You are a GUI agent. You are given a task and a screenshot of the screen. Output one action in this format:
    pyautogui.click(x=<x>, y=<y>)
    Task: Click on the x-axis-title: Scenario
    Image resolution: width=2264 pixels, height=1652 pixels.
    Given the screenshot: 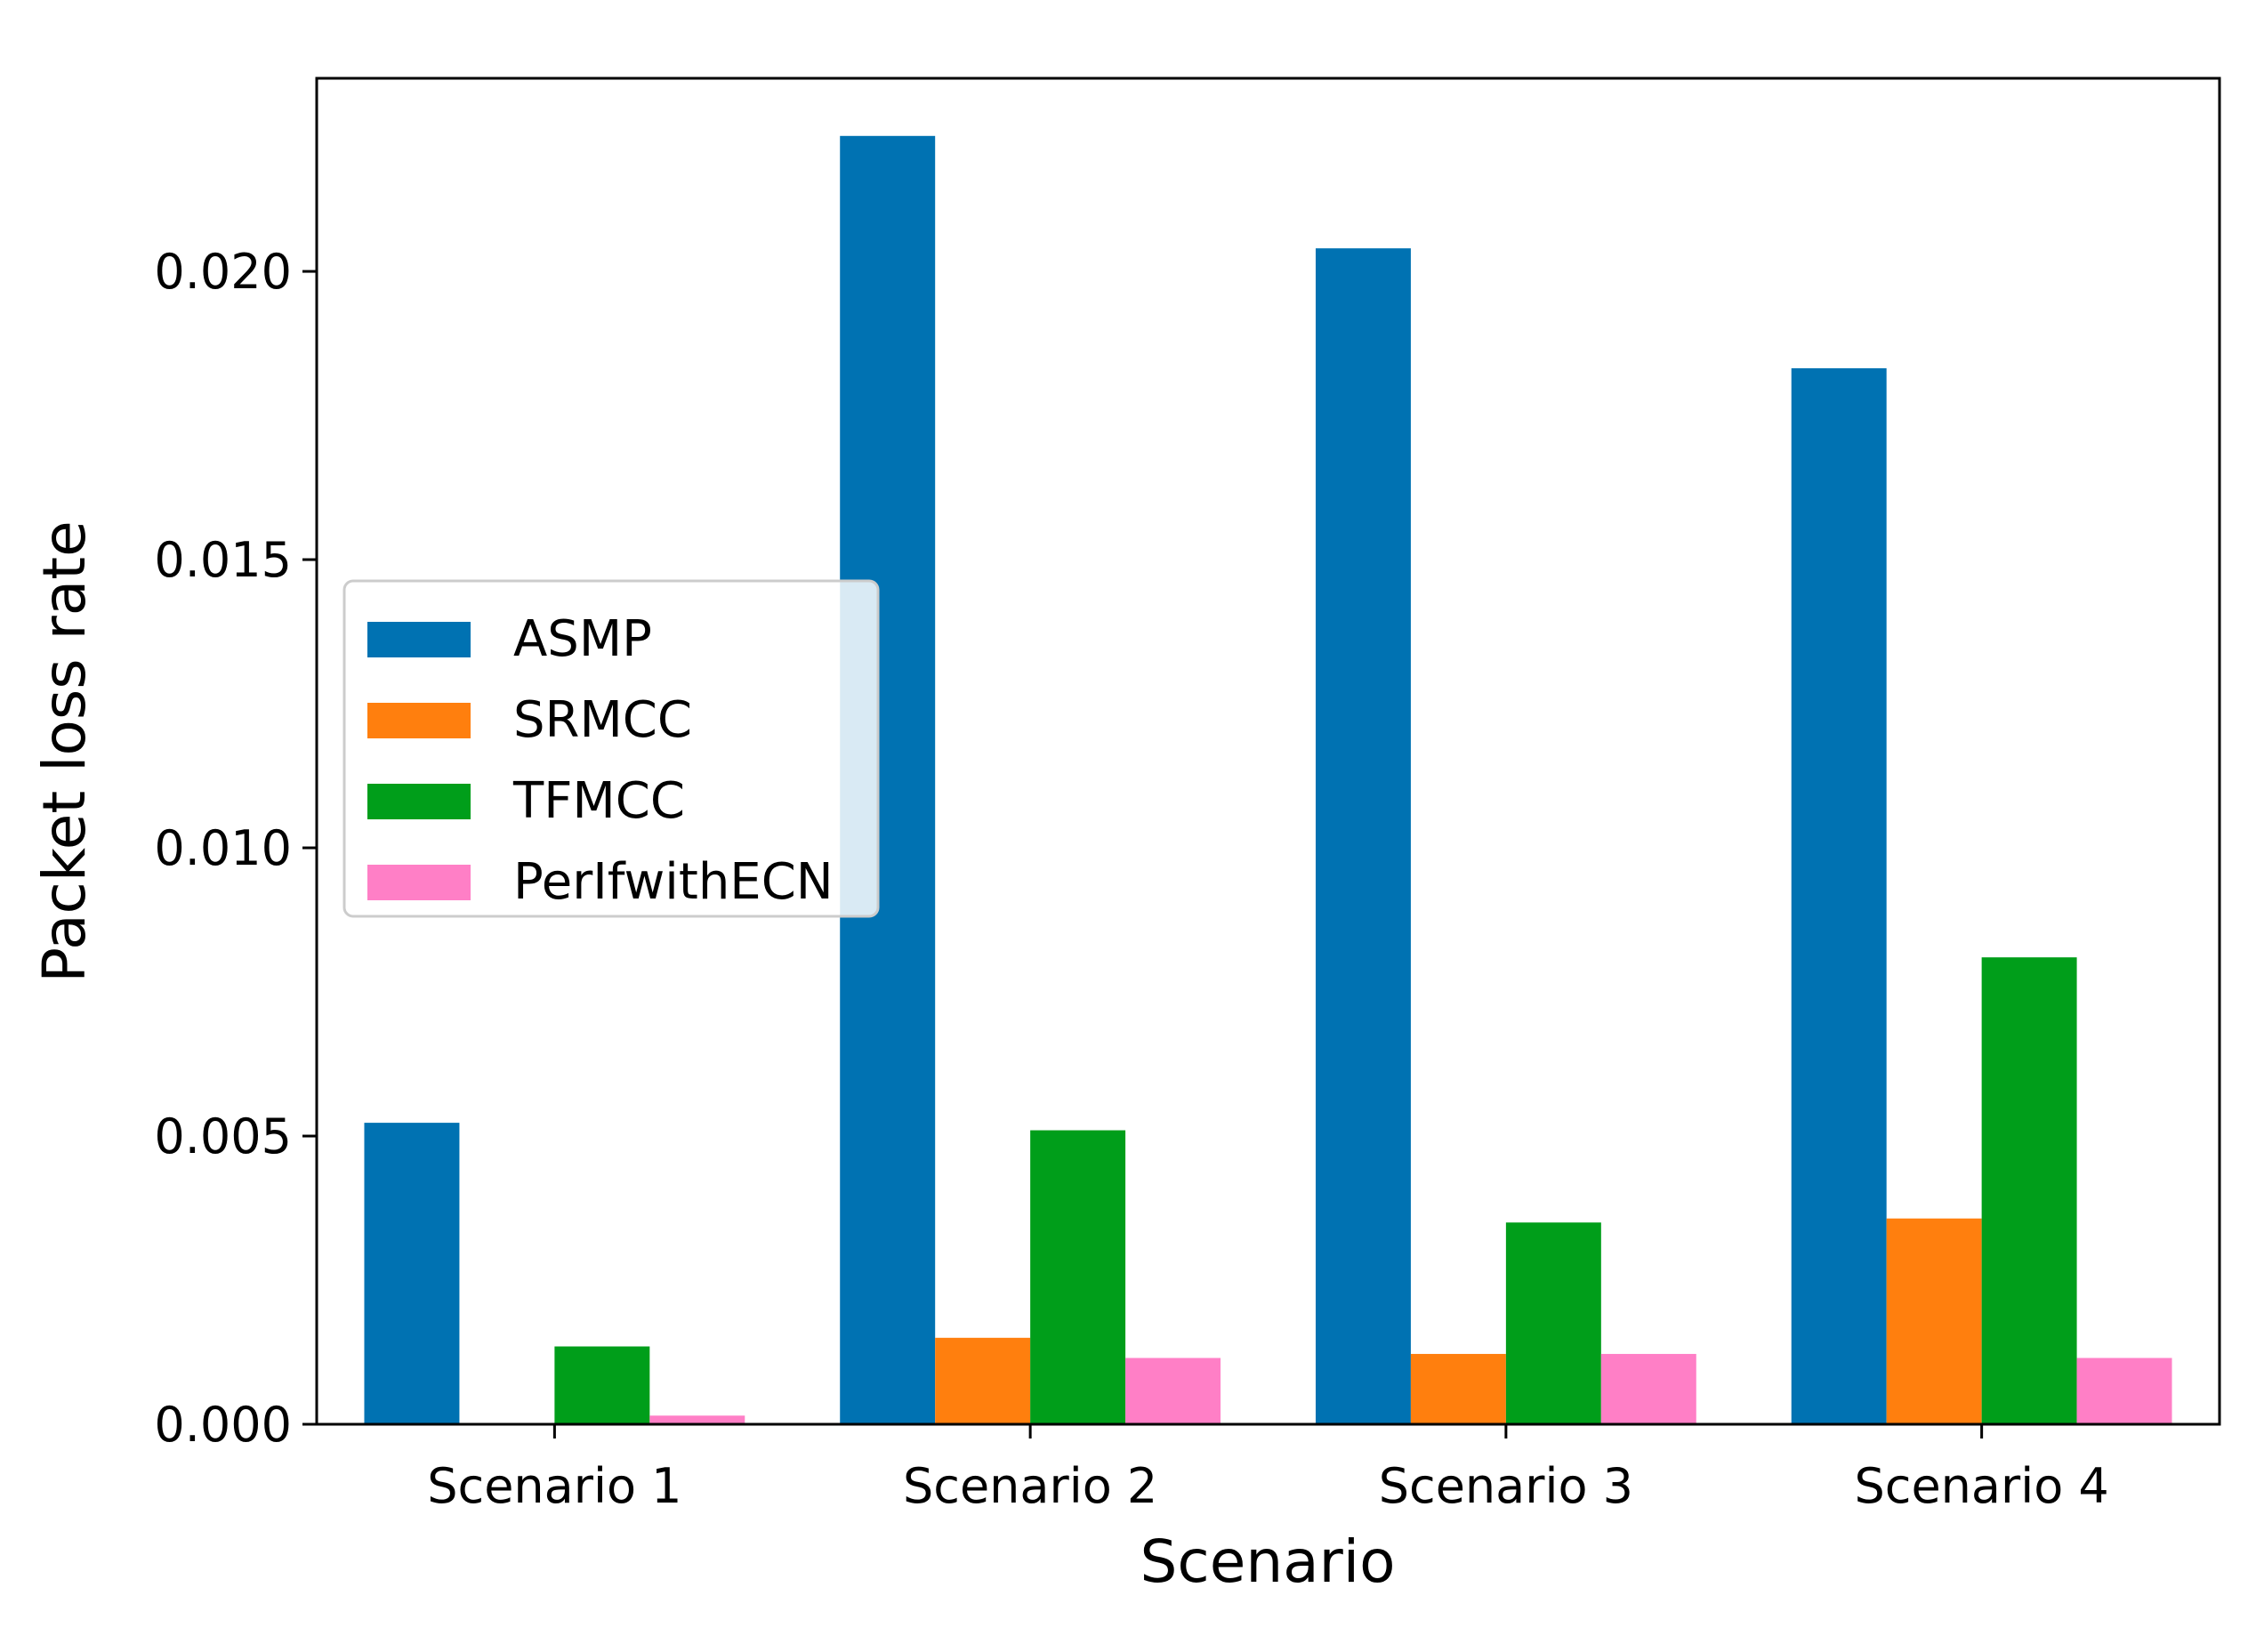 What is the action you would take?
    pyautogui.click(x=1268, y=1561)
    